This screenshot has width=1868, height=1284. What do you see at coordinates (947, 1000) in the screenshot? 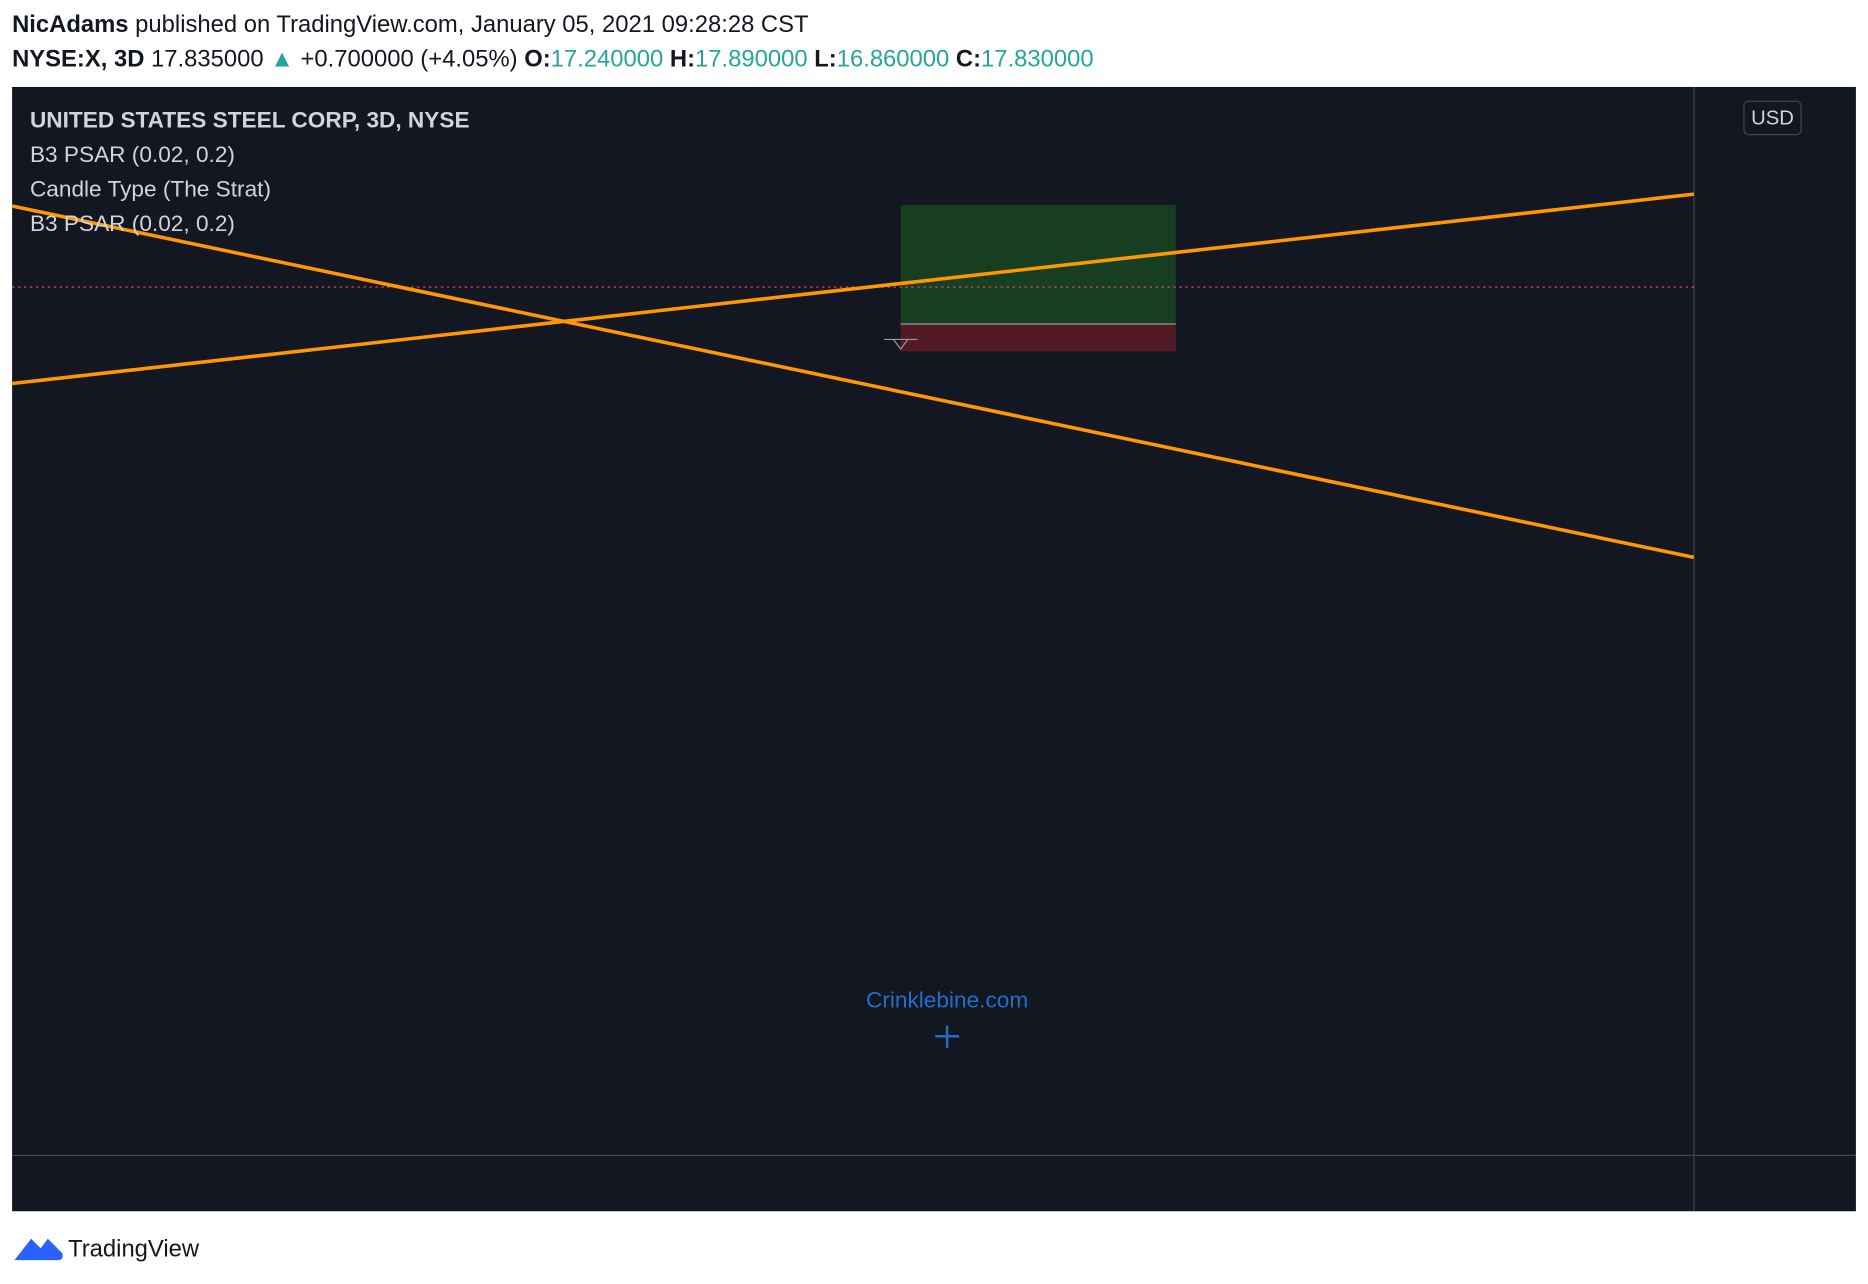
I see `watermark: Crinklebine.com` at bounding box center [947, 1000].